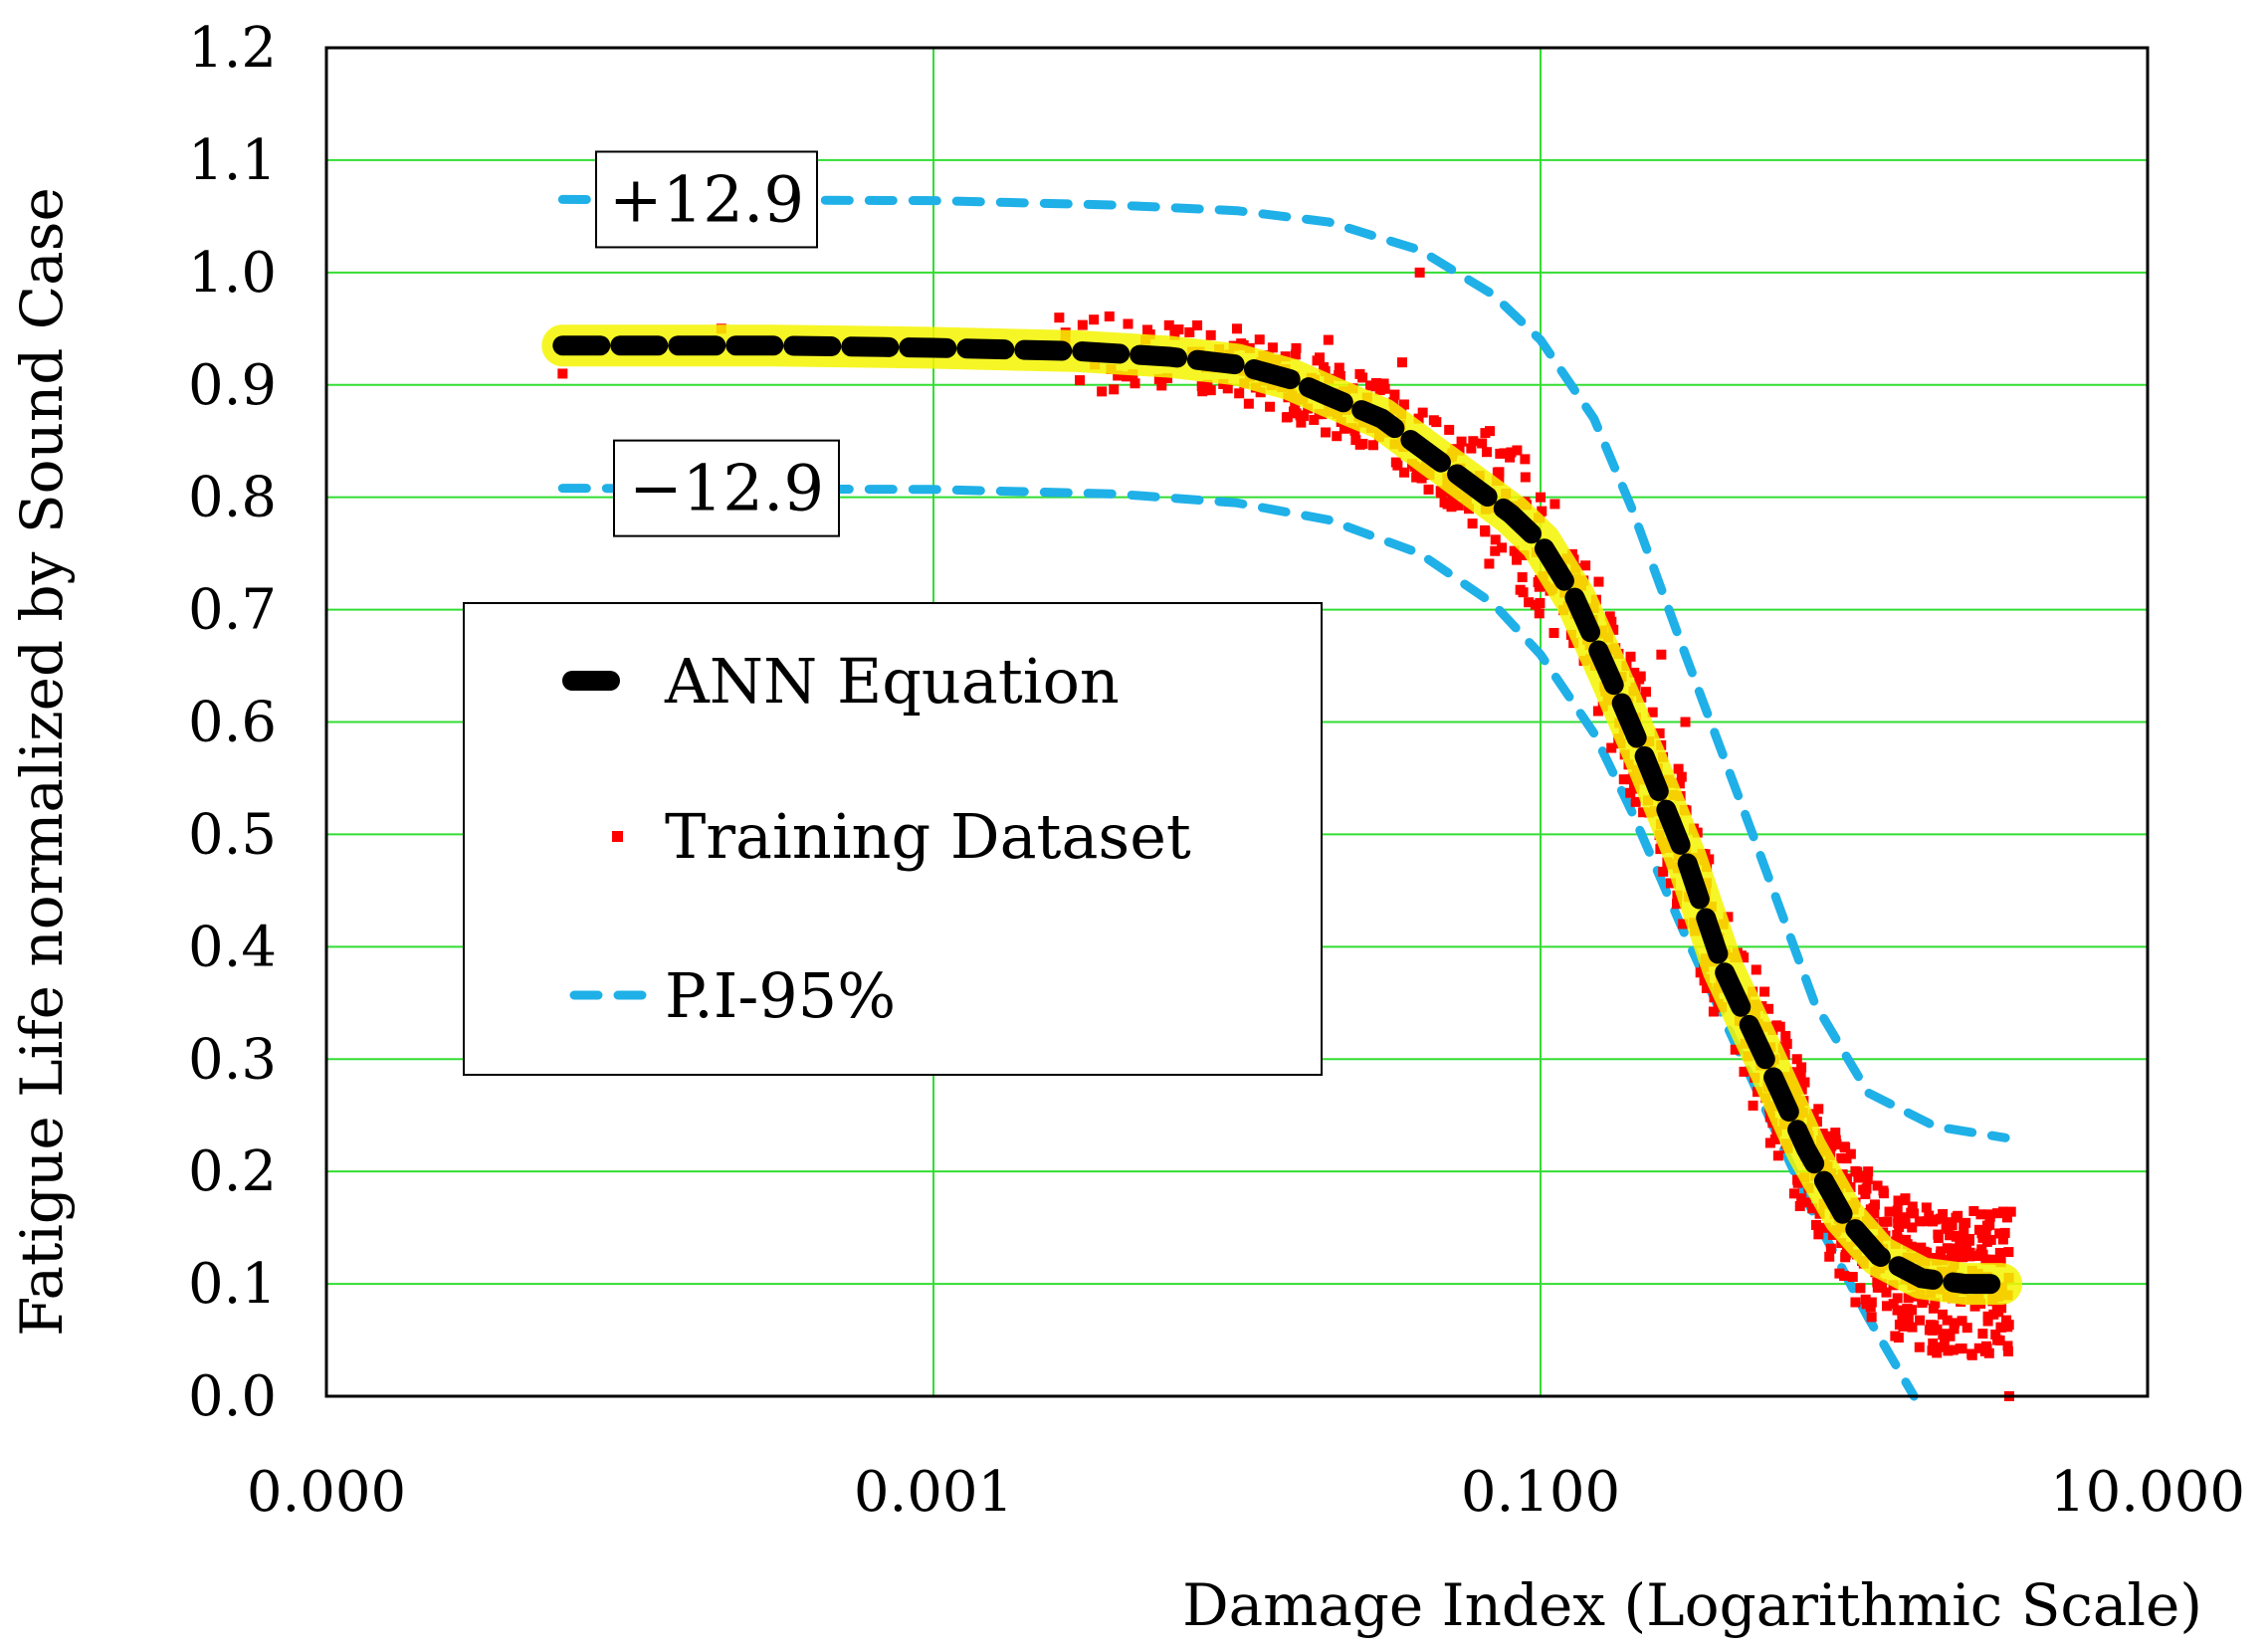 The width and height of the screenshot is (2268, 1651). I want to click on annotation-lower-band: −12.9, so click(726, 488).